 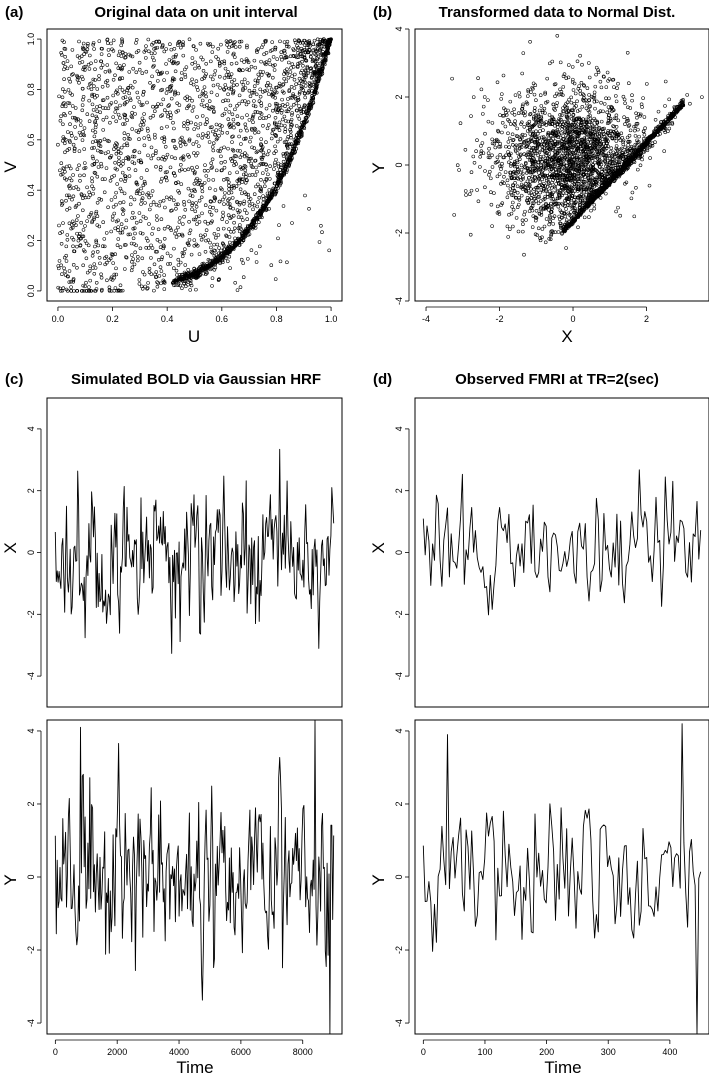 What do you see at coordinates (31, 89) in the screenshot?
I see `panel-a-y-tick-label: 0.8` at bounding box center [31, 89].